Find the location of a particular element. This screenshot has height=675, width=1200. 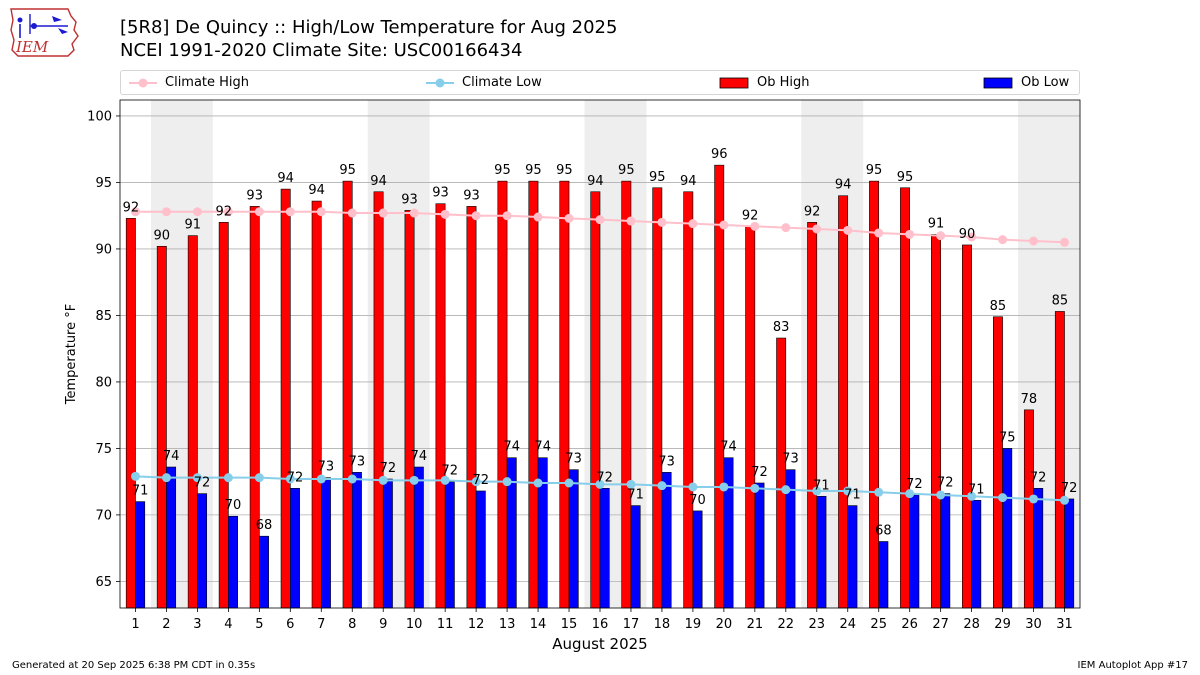

y-tick-label: 100 is located at coordinates (99, 116).